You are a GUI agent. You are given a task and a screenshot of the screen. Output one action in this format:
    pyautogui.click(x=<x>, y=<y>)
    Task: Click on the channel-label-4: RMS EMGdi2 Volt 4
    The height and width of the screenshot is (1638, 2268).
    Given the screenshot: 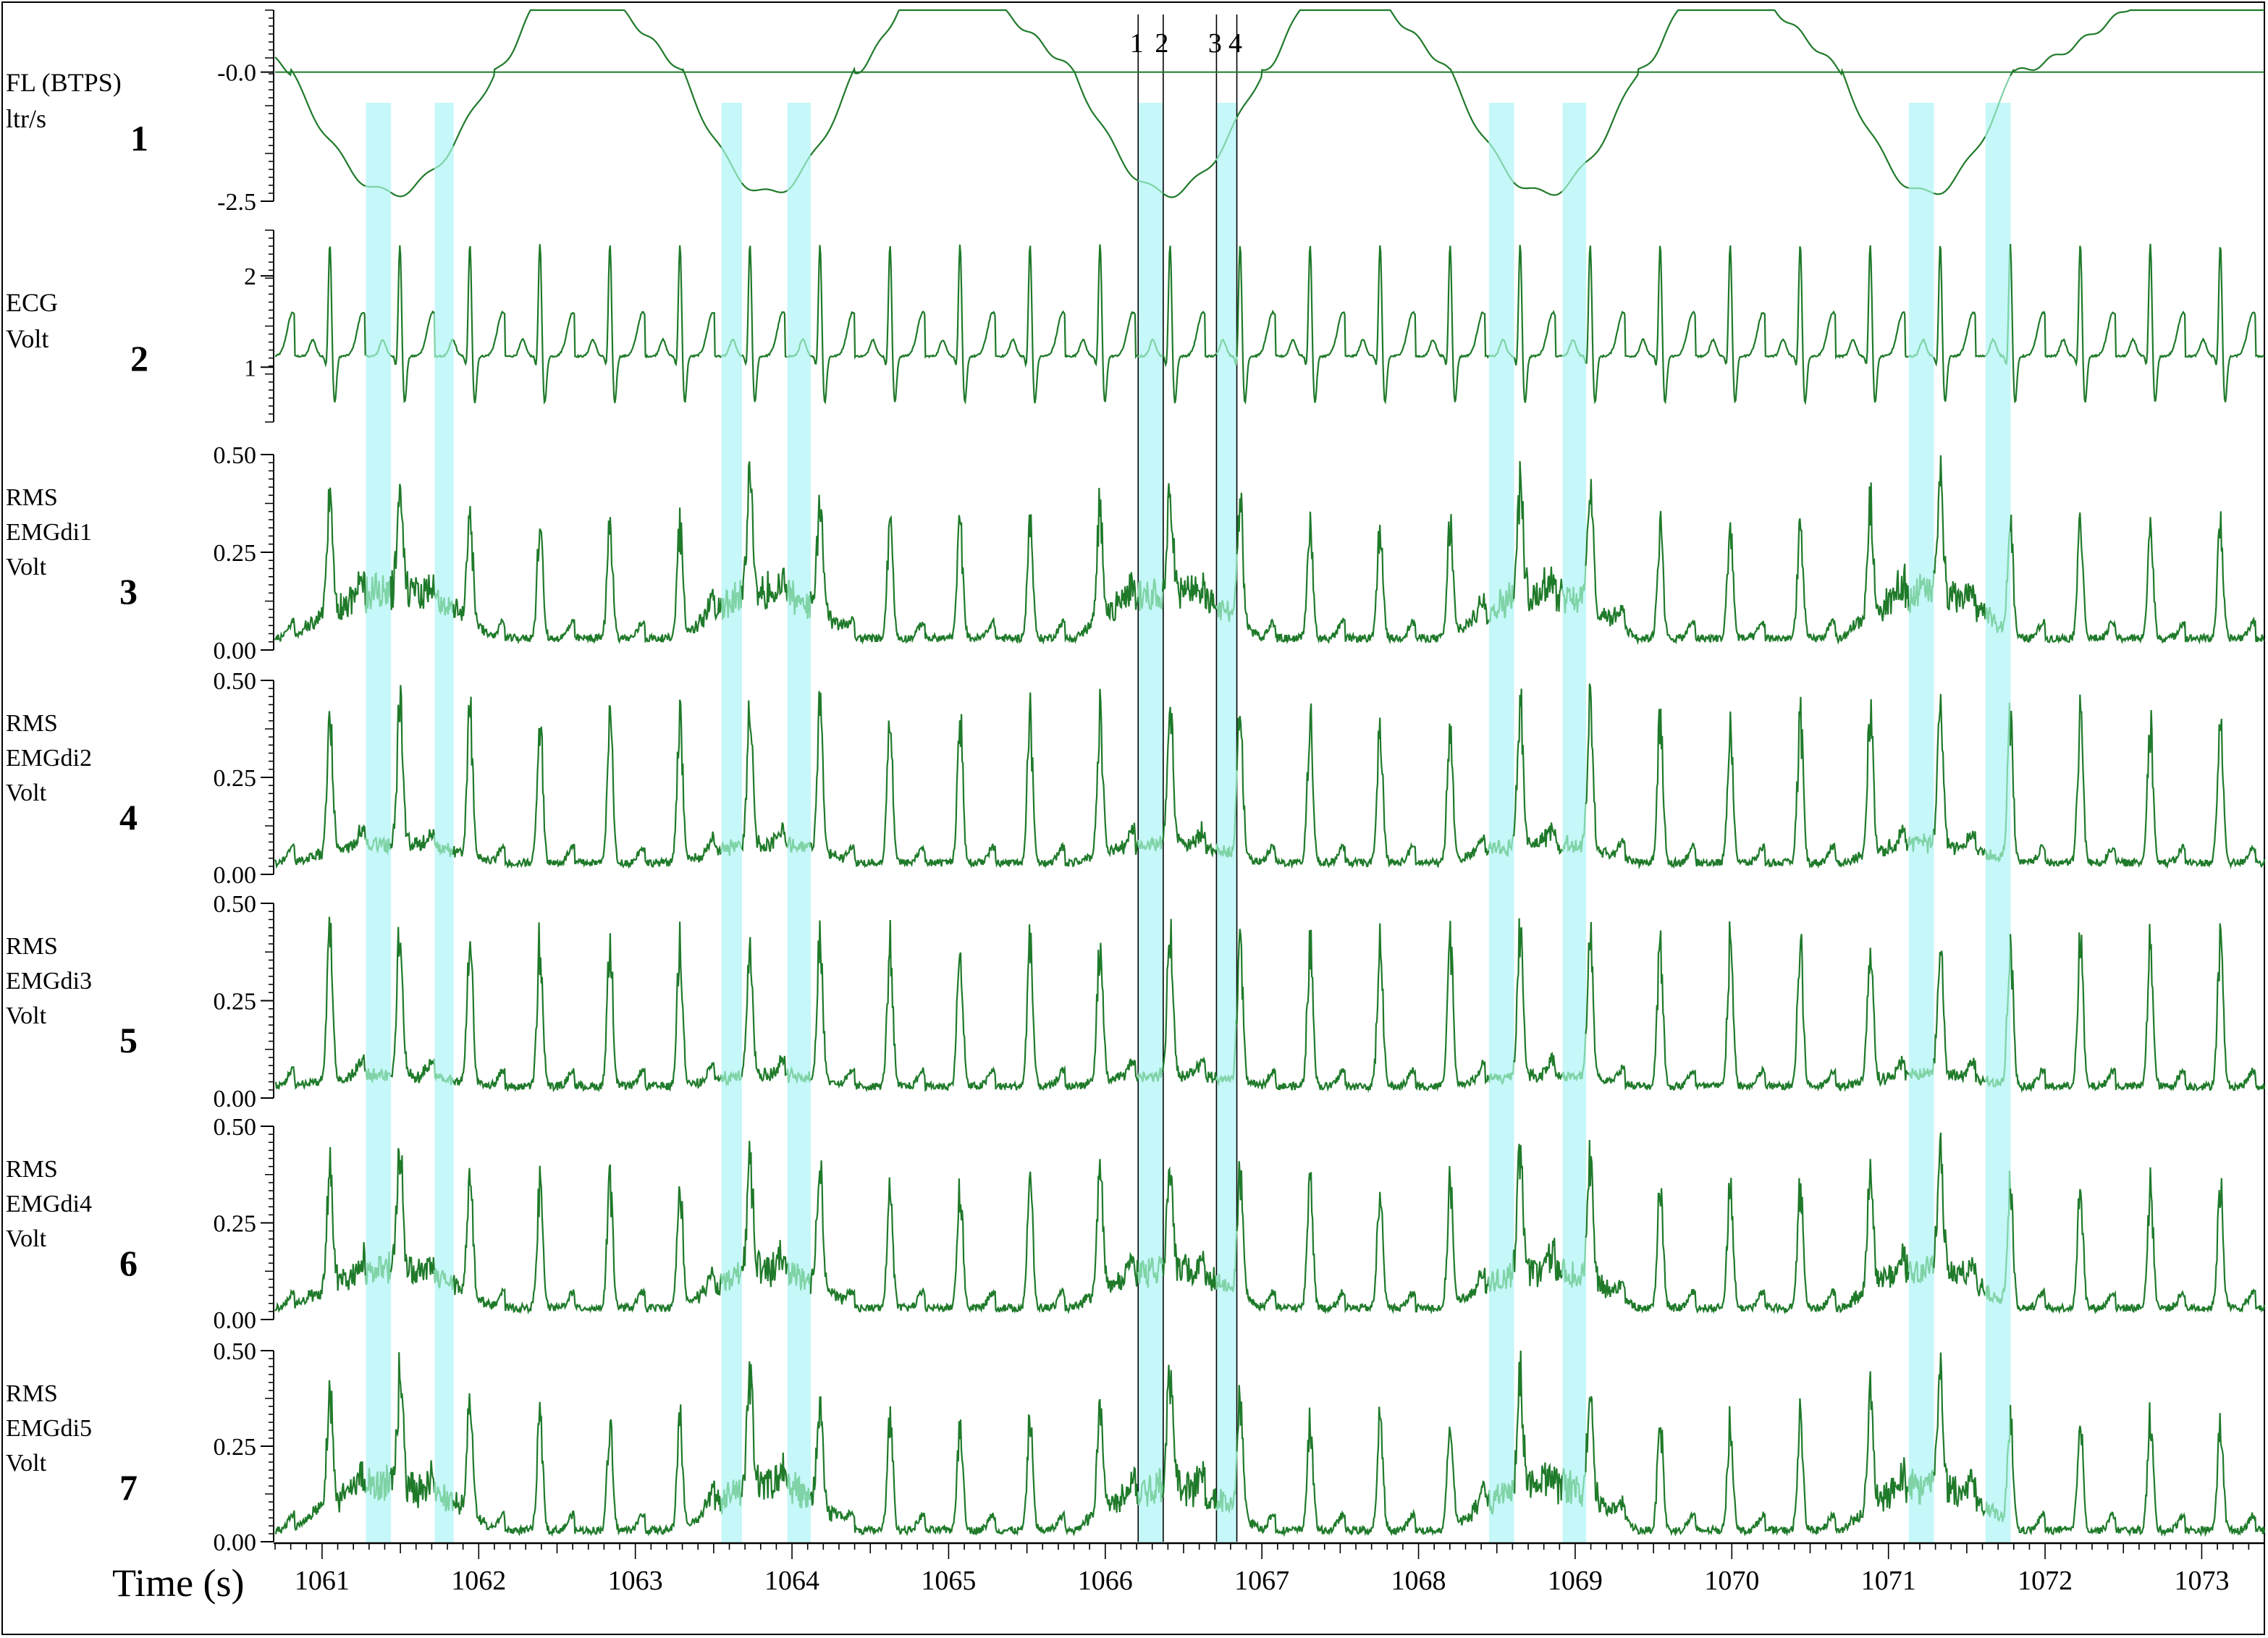 What is the action you would take?
    pyautogui.click(x=72, y=773)
    